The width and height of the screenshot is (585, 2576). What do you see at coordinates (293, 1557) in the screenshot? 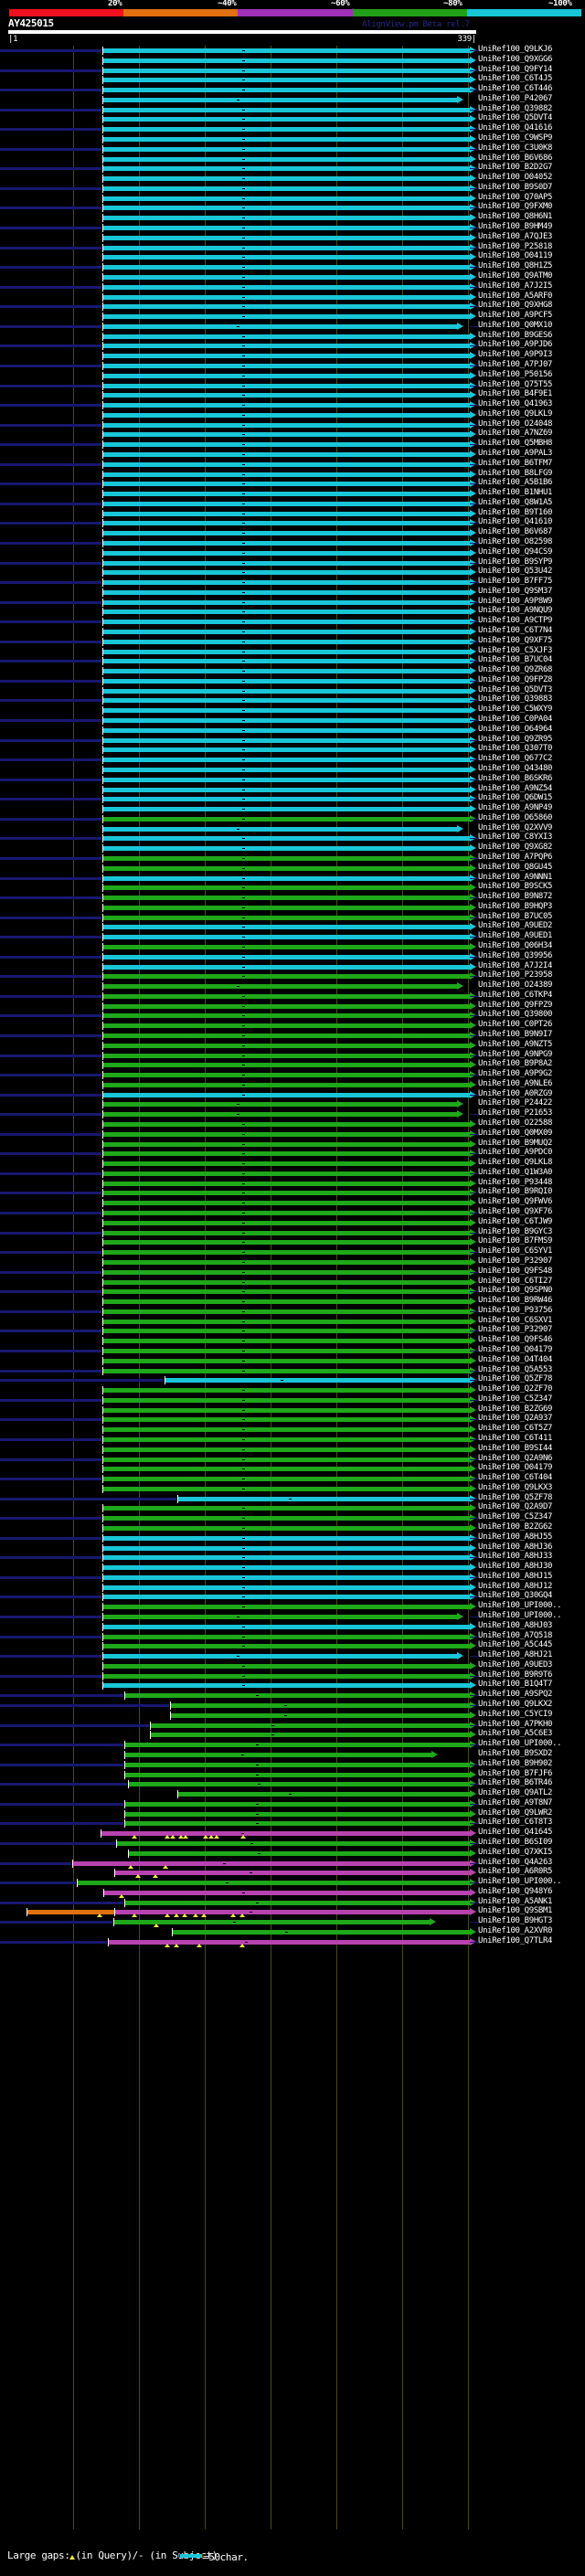
I see `hit-row: UniRef100_A8HJ33` at bounding box center [293, 1557].